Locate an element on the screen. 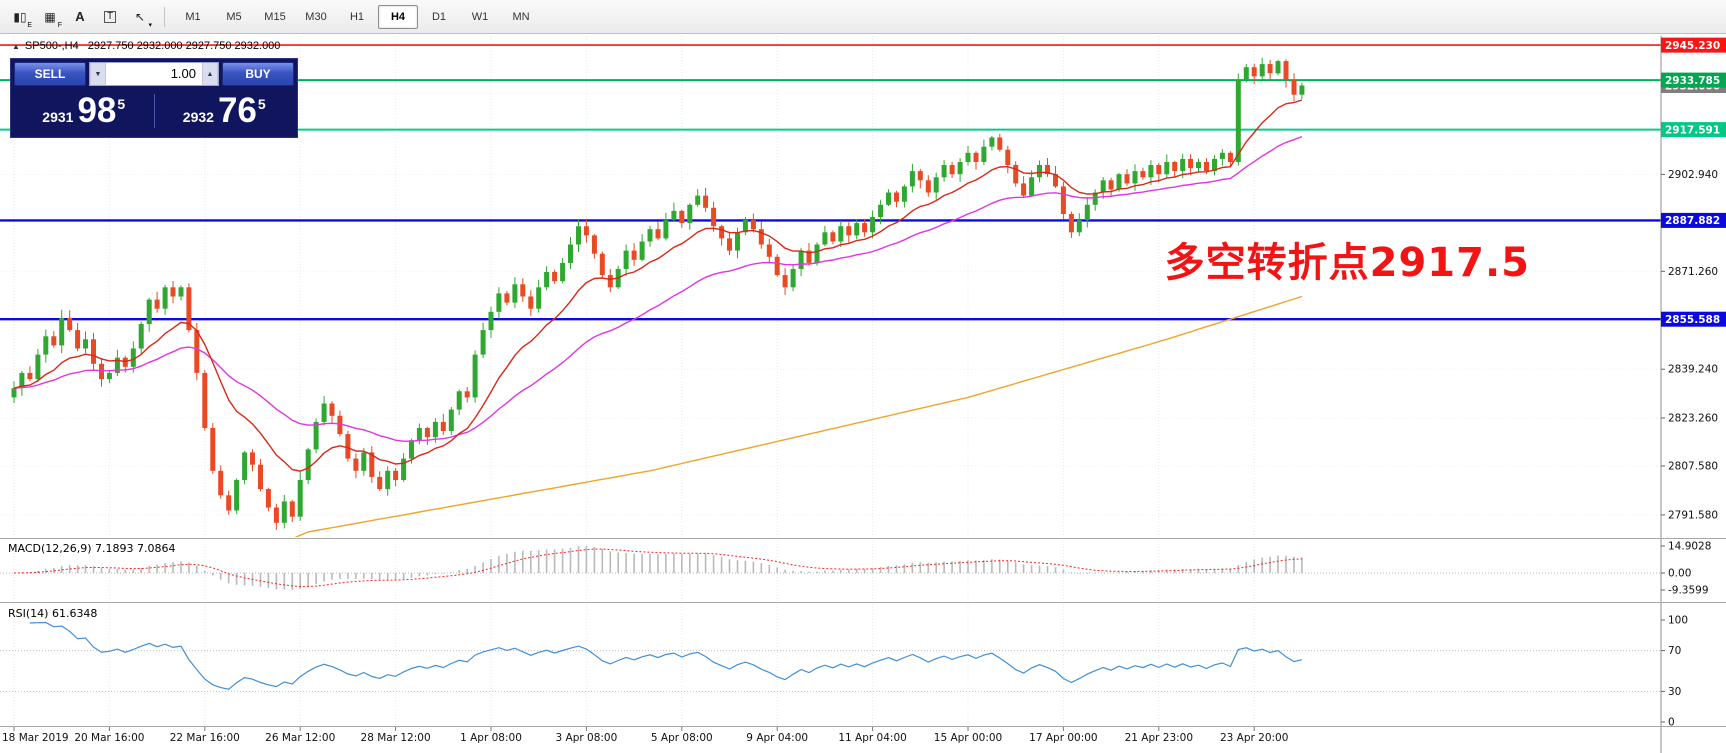 This screenshot has width=1726, height=753. timeframe-M5: M5 is located at coordinates (234, 16).